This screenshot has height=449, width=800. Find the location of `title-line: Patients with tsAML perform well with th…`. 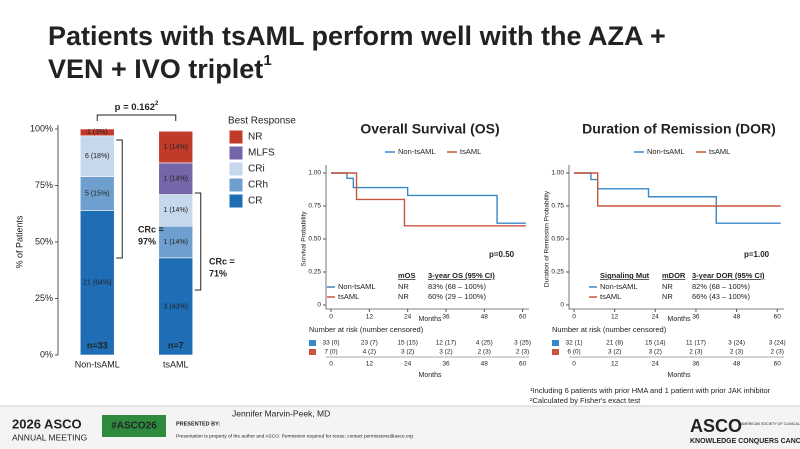

title-line: Patients with tsAML perform well with th… is located at coordinates (357, 36).